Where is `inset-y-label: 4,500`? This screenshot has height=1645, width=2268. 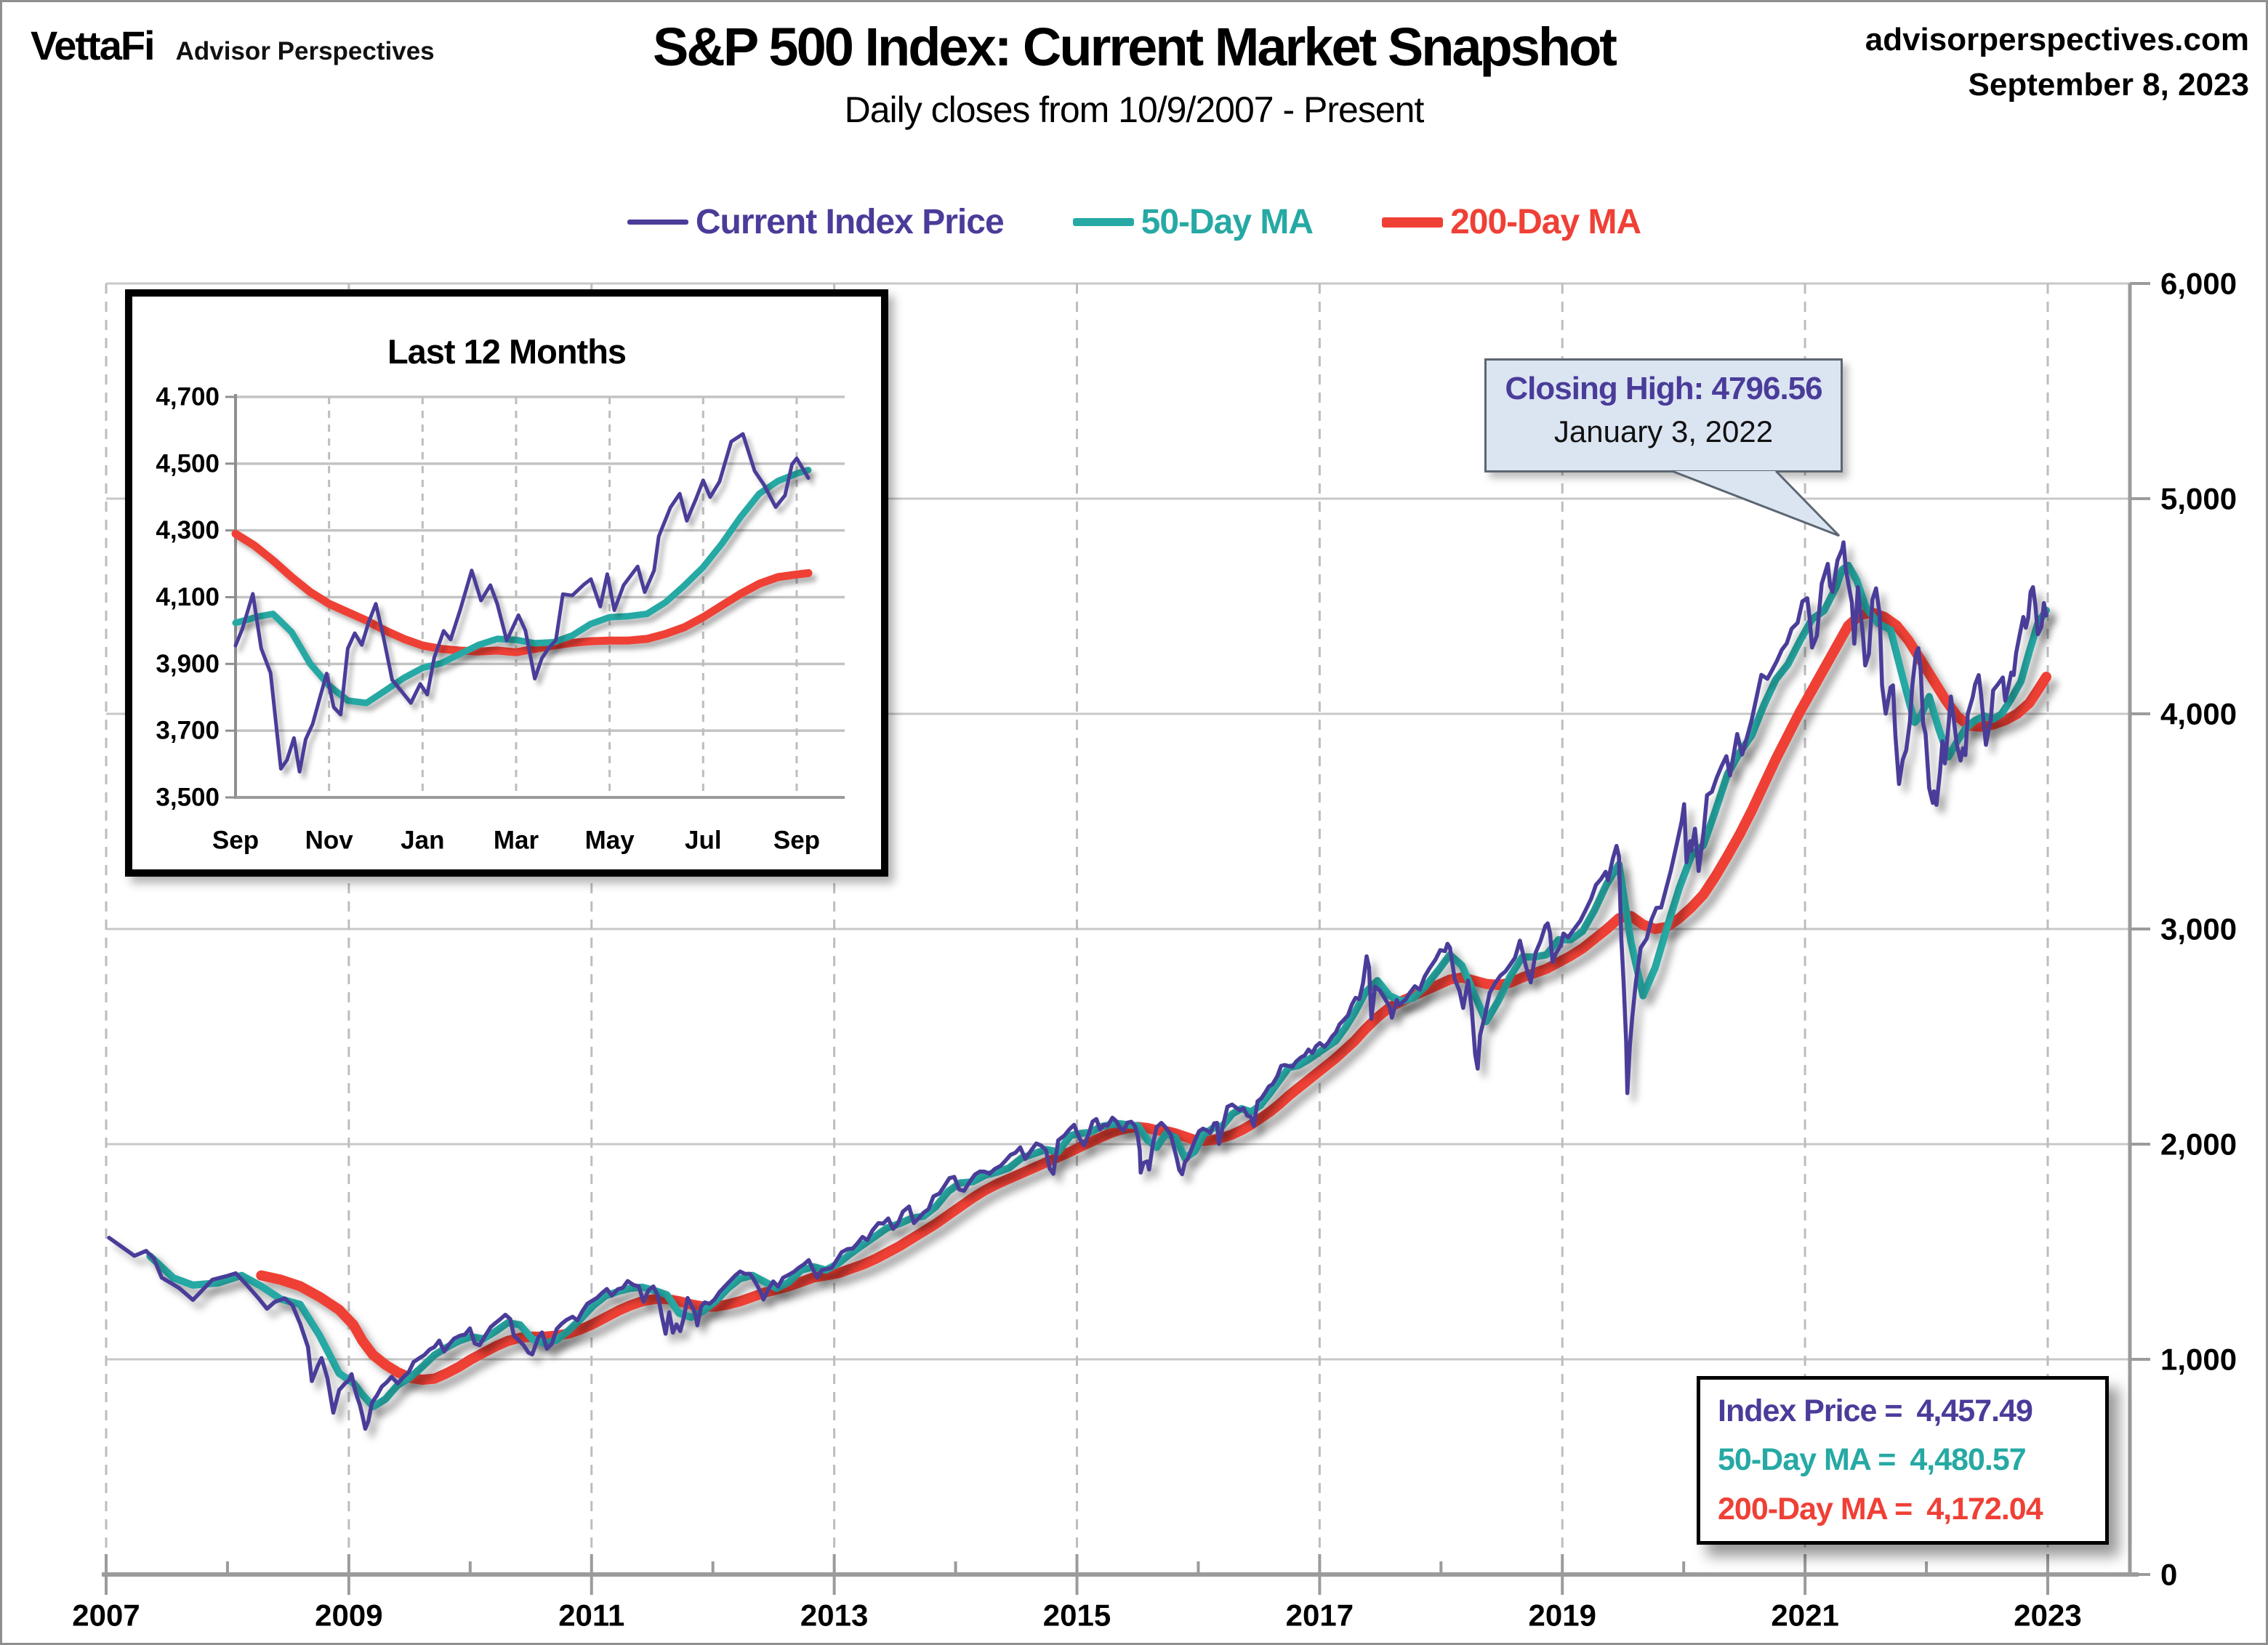
inset-y-label: 4,500 is located at coordinates (188, 463).